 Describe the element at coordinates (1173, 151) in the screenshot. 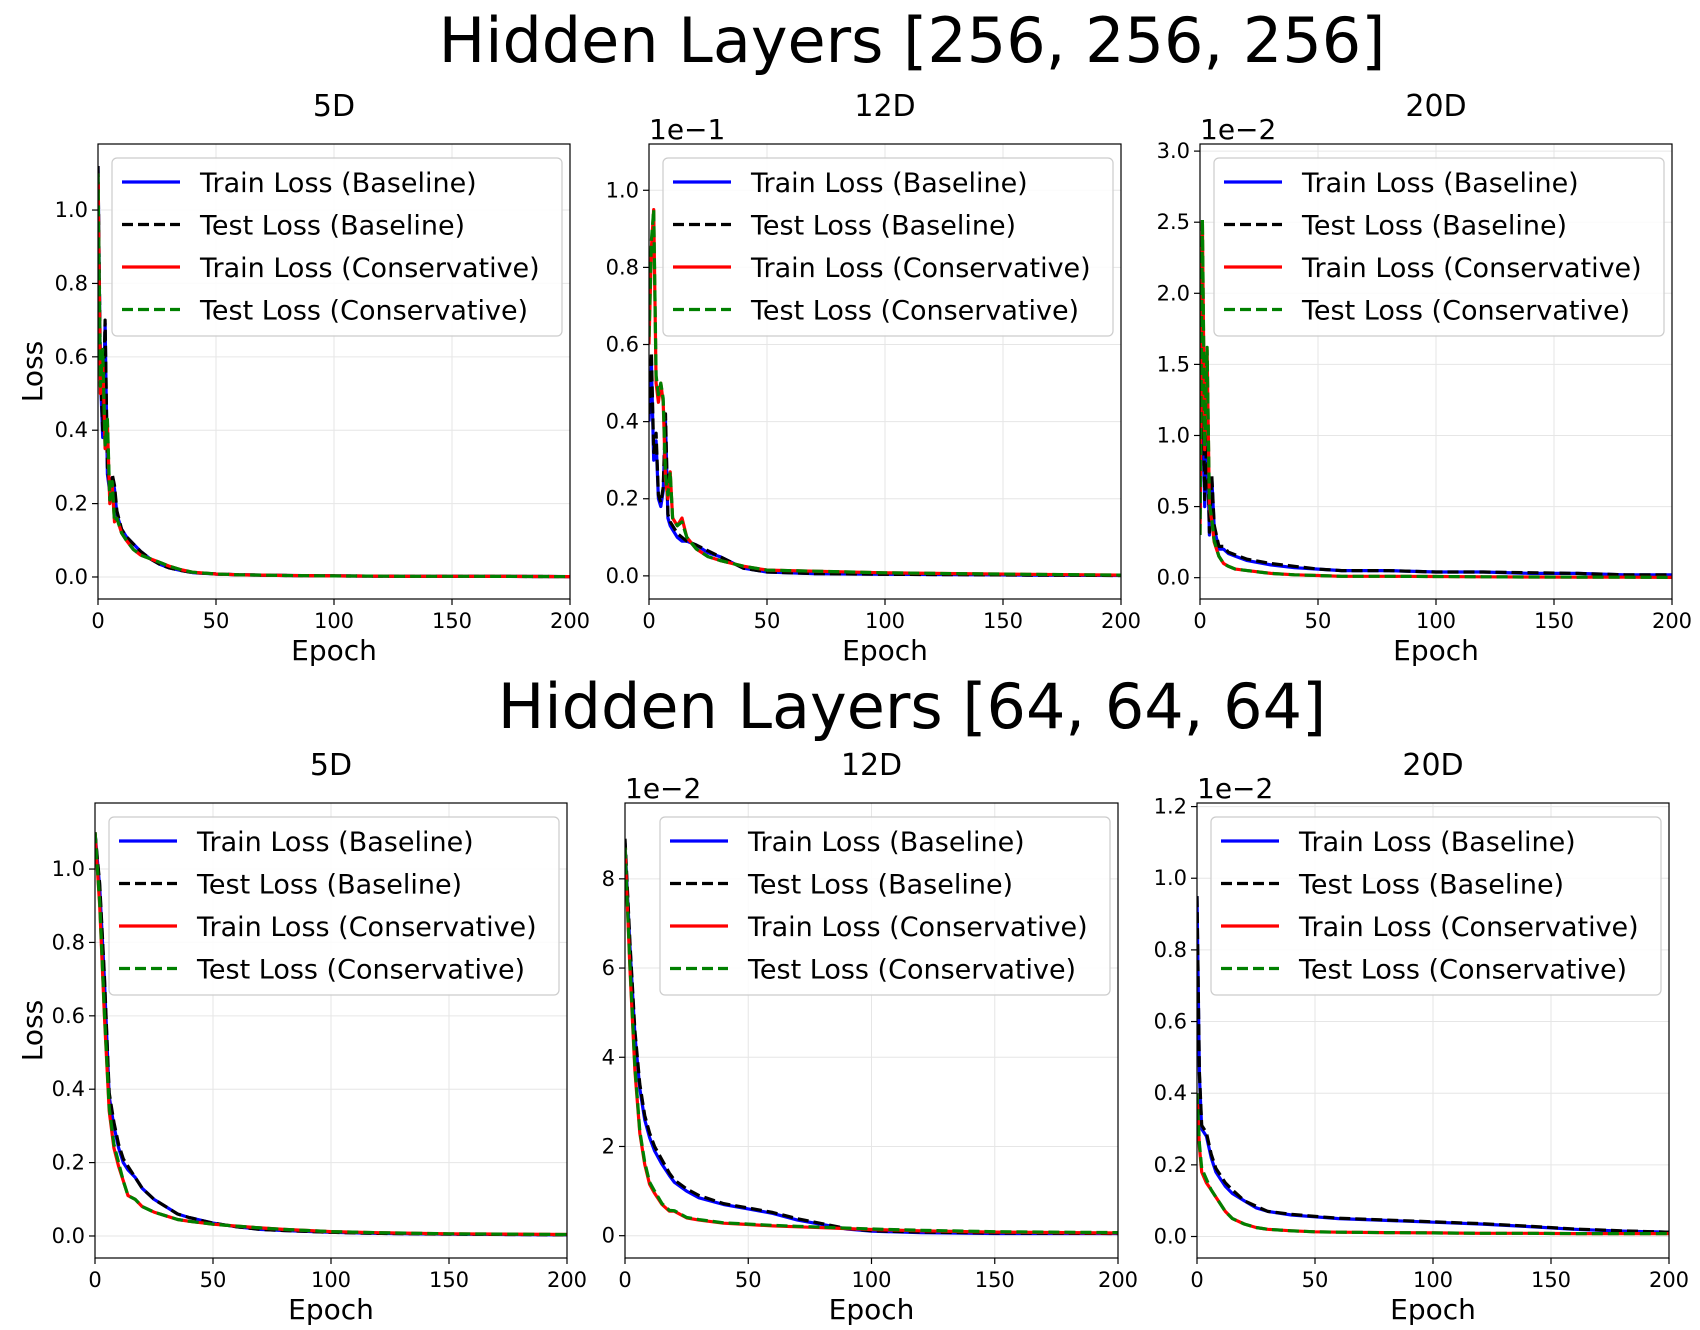

I see `y-tick-label: 3.0` at that location.